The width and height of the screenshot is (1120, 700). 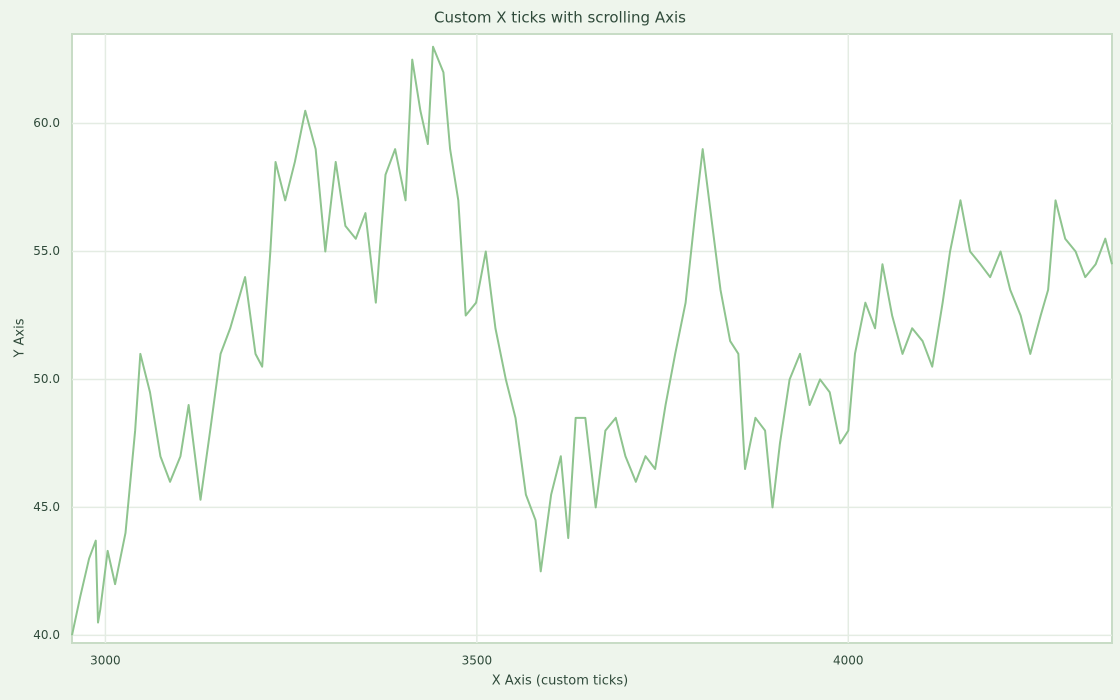 I want to click on x-tick-label: 3500, so click(x=477, y=661).